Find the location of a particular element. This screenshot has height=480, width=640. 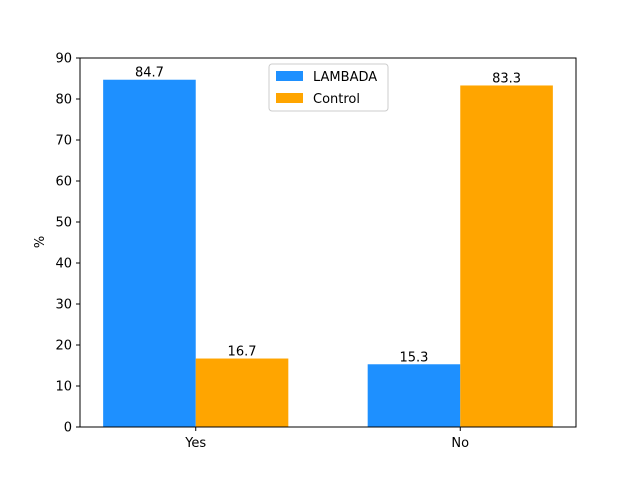

legend-label-control: Control is located at coordinates (336, 99).